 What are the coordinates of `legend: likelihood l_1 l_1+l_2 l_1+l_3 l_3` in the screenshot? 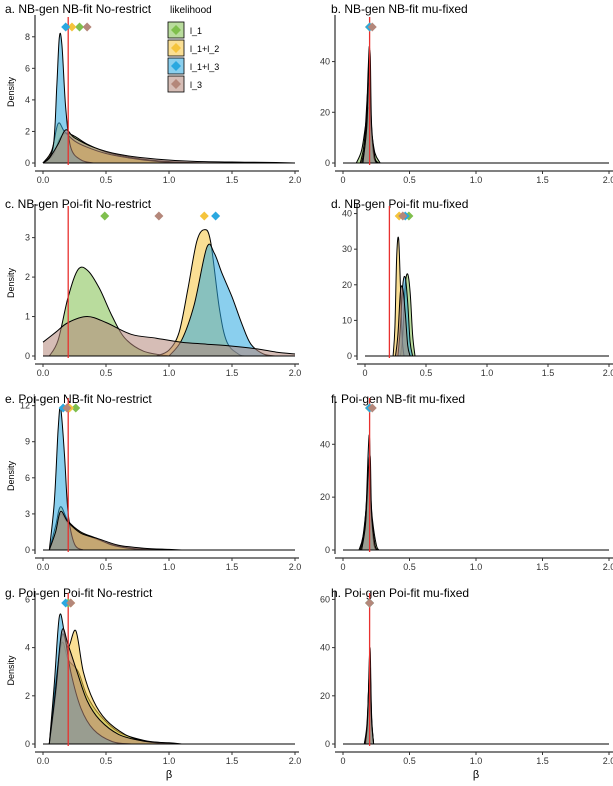 It's located at (193, 49).